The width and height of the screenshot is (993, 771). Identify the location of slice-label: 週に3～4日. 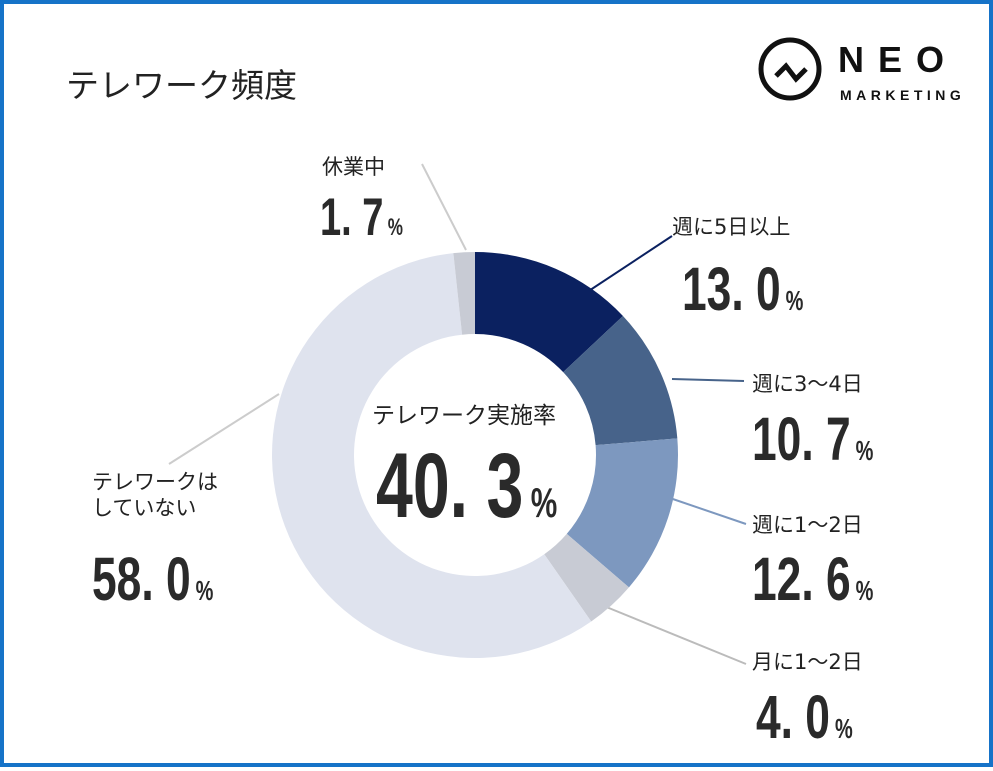
(807, 384).